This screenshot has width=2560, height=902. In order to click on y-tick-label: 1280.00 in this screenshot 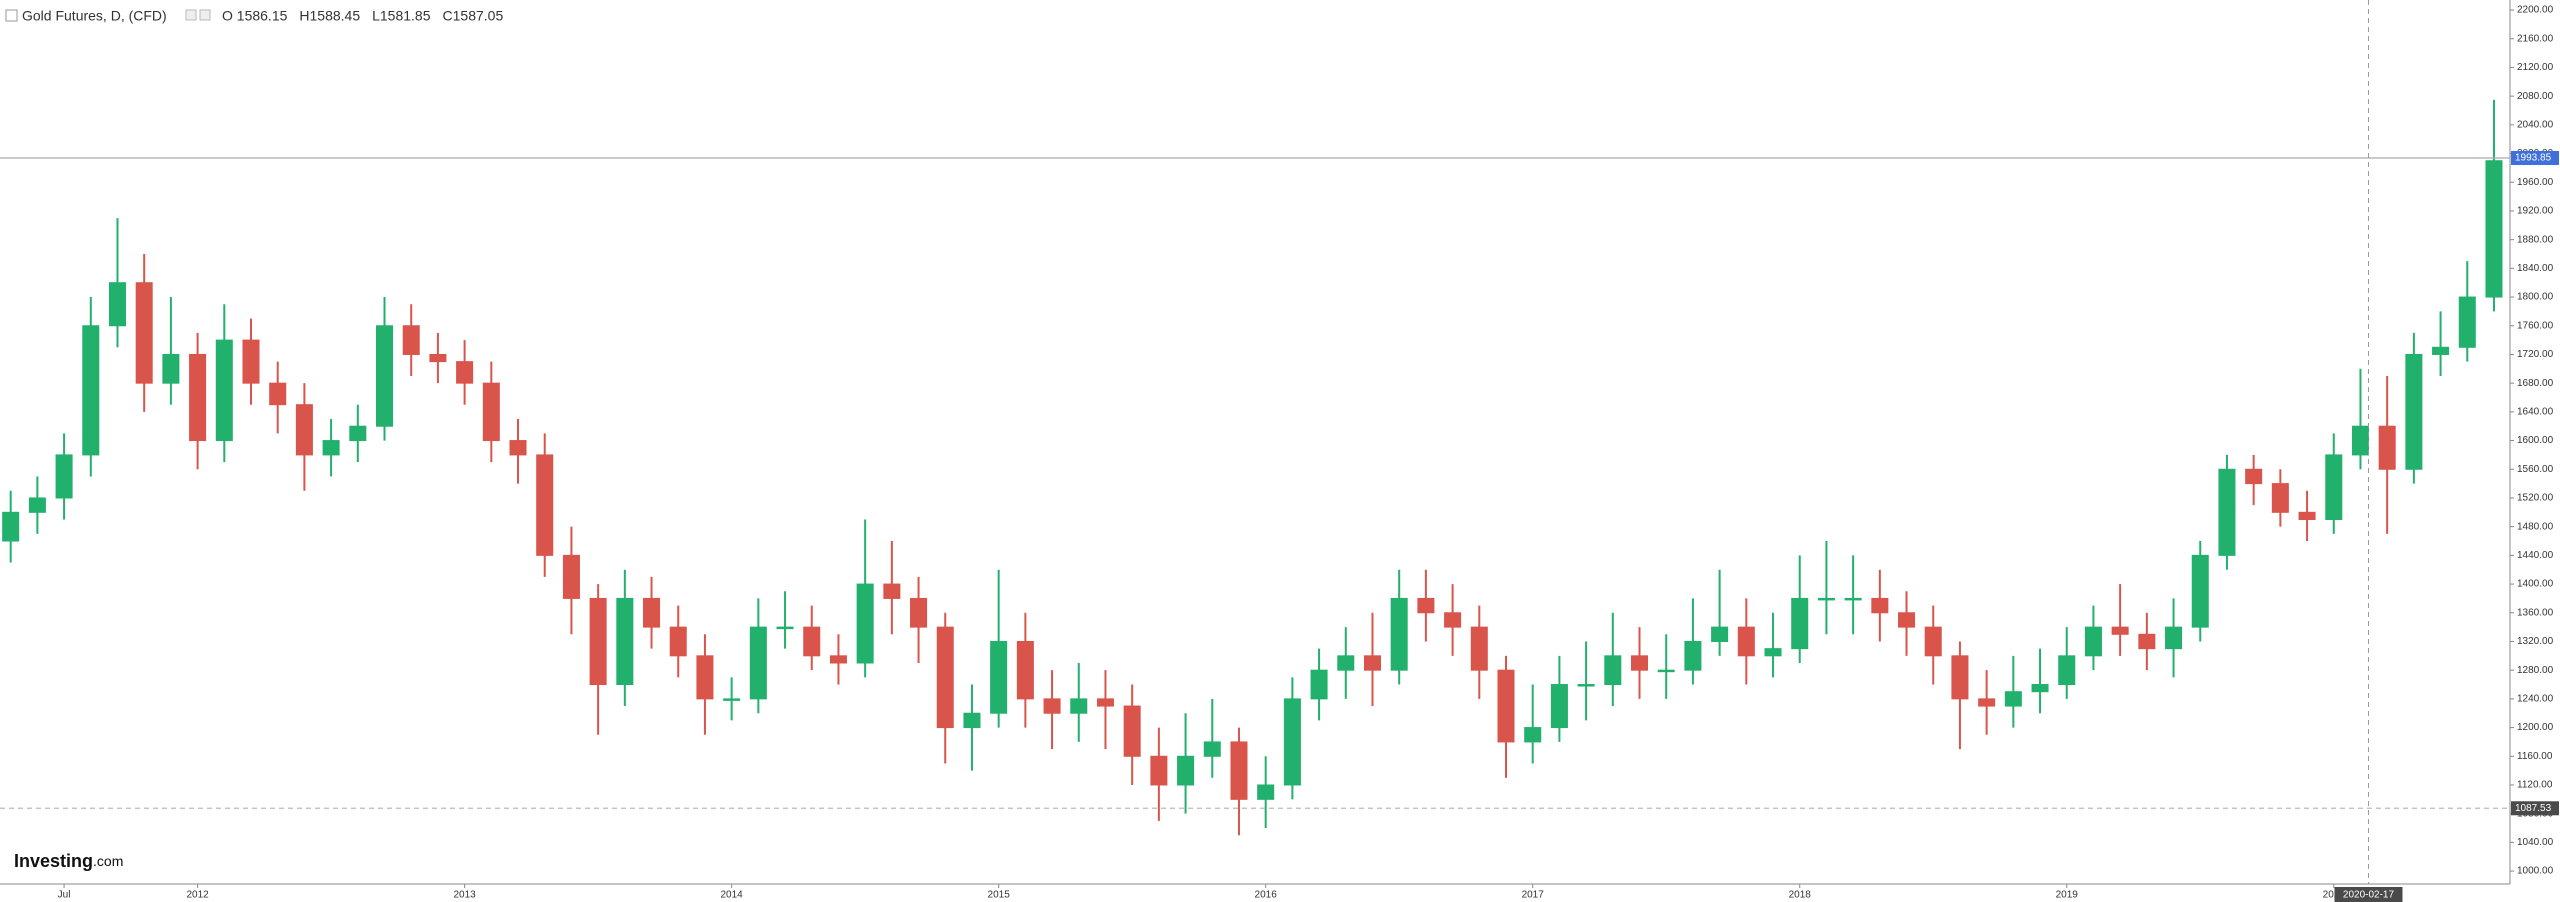, I will do `click(2535, 670)`.